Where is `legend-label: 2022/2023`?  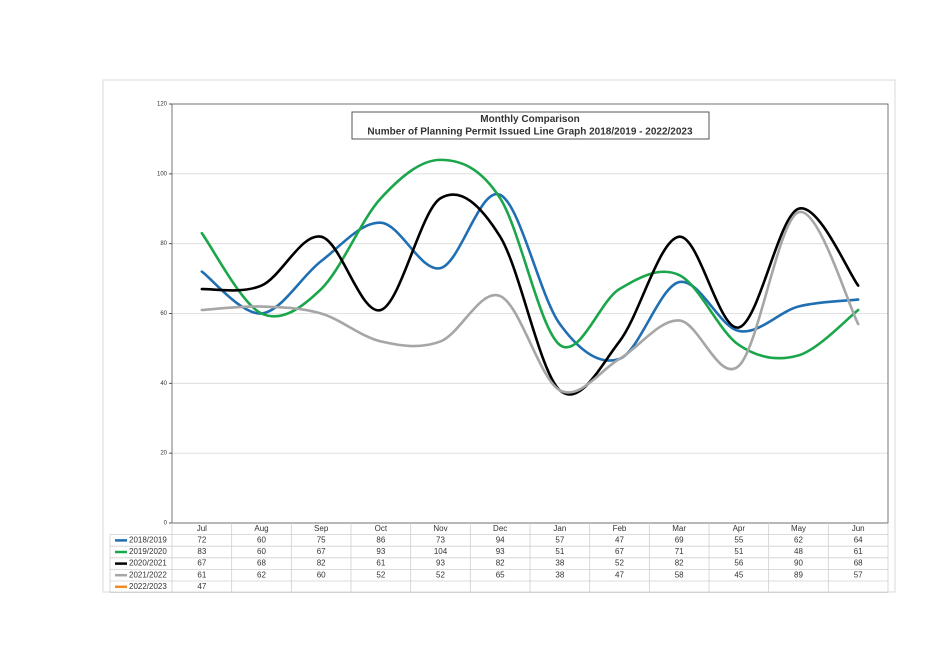 legend-label: 2022/2023 is located at coordinates (148, 586).